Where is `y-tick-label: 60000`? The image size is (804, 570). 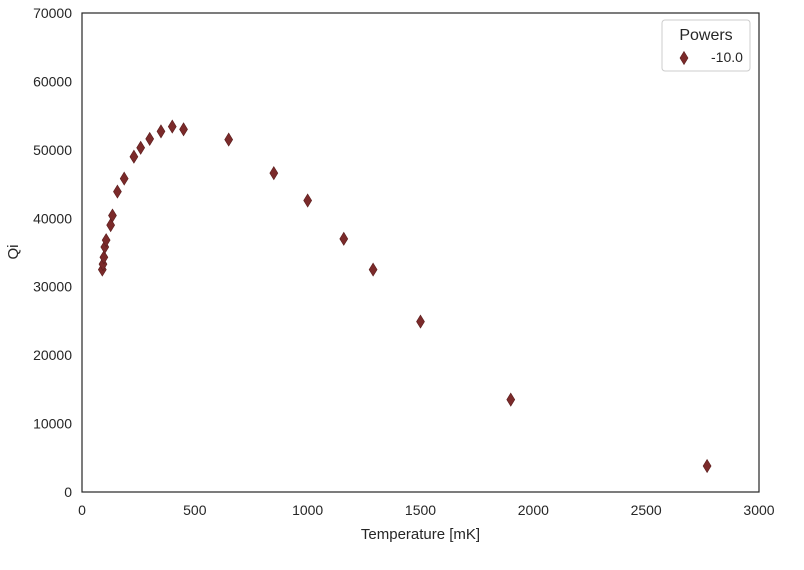 y-tick-label: 60000 is located at coordinates (52, 81).